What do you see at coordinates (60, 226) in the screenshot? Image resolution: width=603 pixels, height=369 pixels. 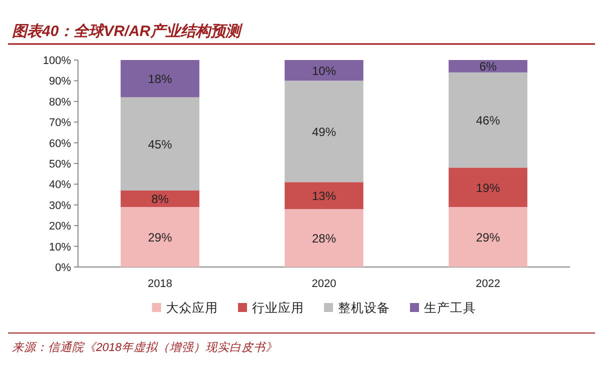 I see `y-tick-label: 20%` at bounding box center [60, 226].